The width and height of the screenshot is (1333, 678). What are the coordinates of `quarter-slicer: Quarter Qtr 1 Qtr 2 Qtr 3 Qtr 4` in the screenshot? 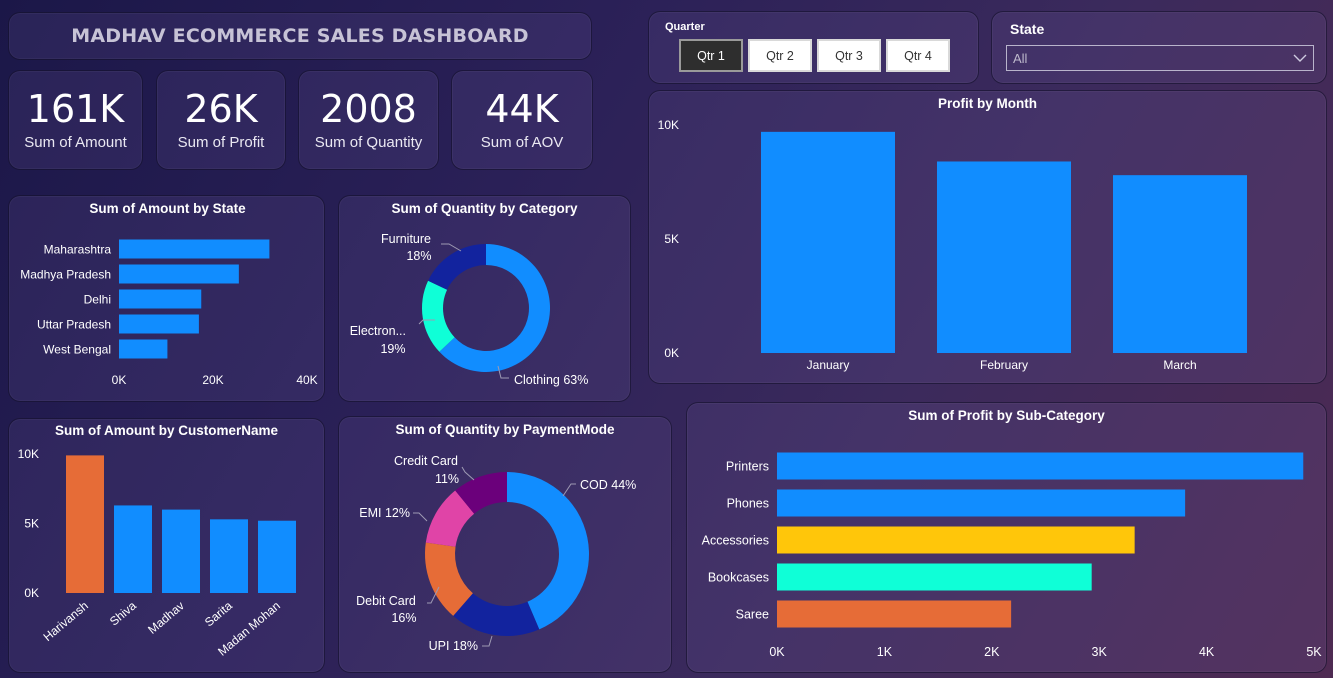 It's located at (813, 47).